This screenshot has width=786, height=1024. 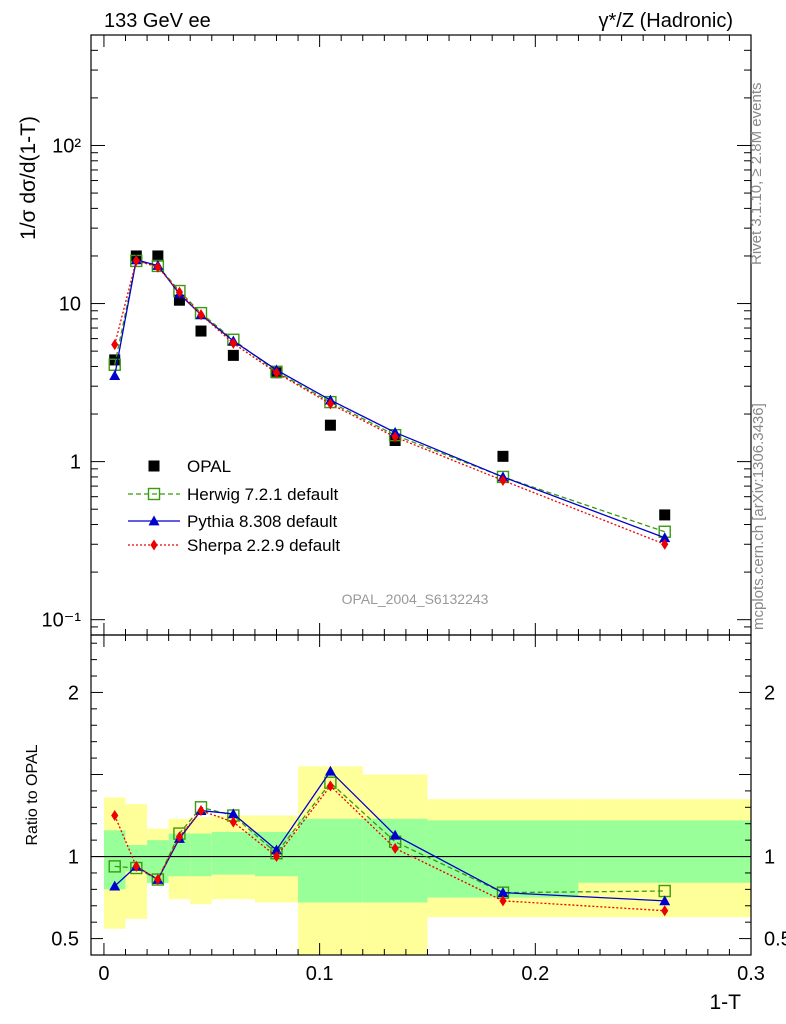 What do you see at coordinates (114, 866) in the screenshot?
I see `ratio-point-herwig` at bounding box center [114, 866].